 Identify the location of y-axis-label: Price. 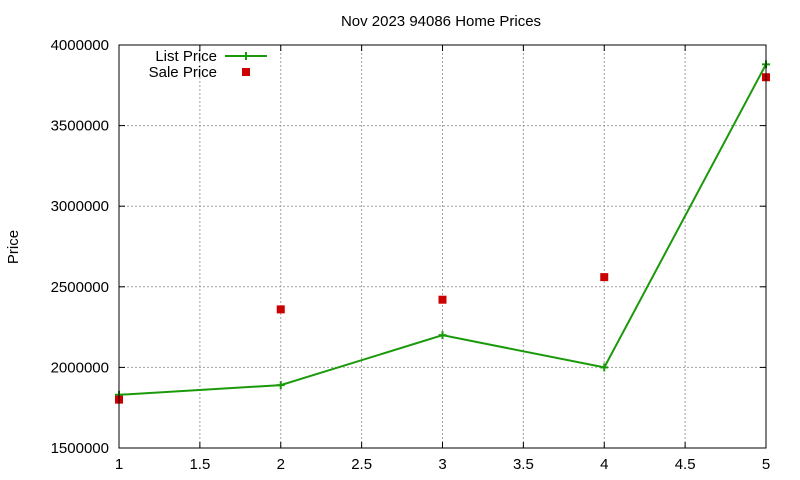
(13, 247).